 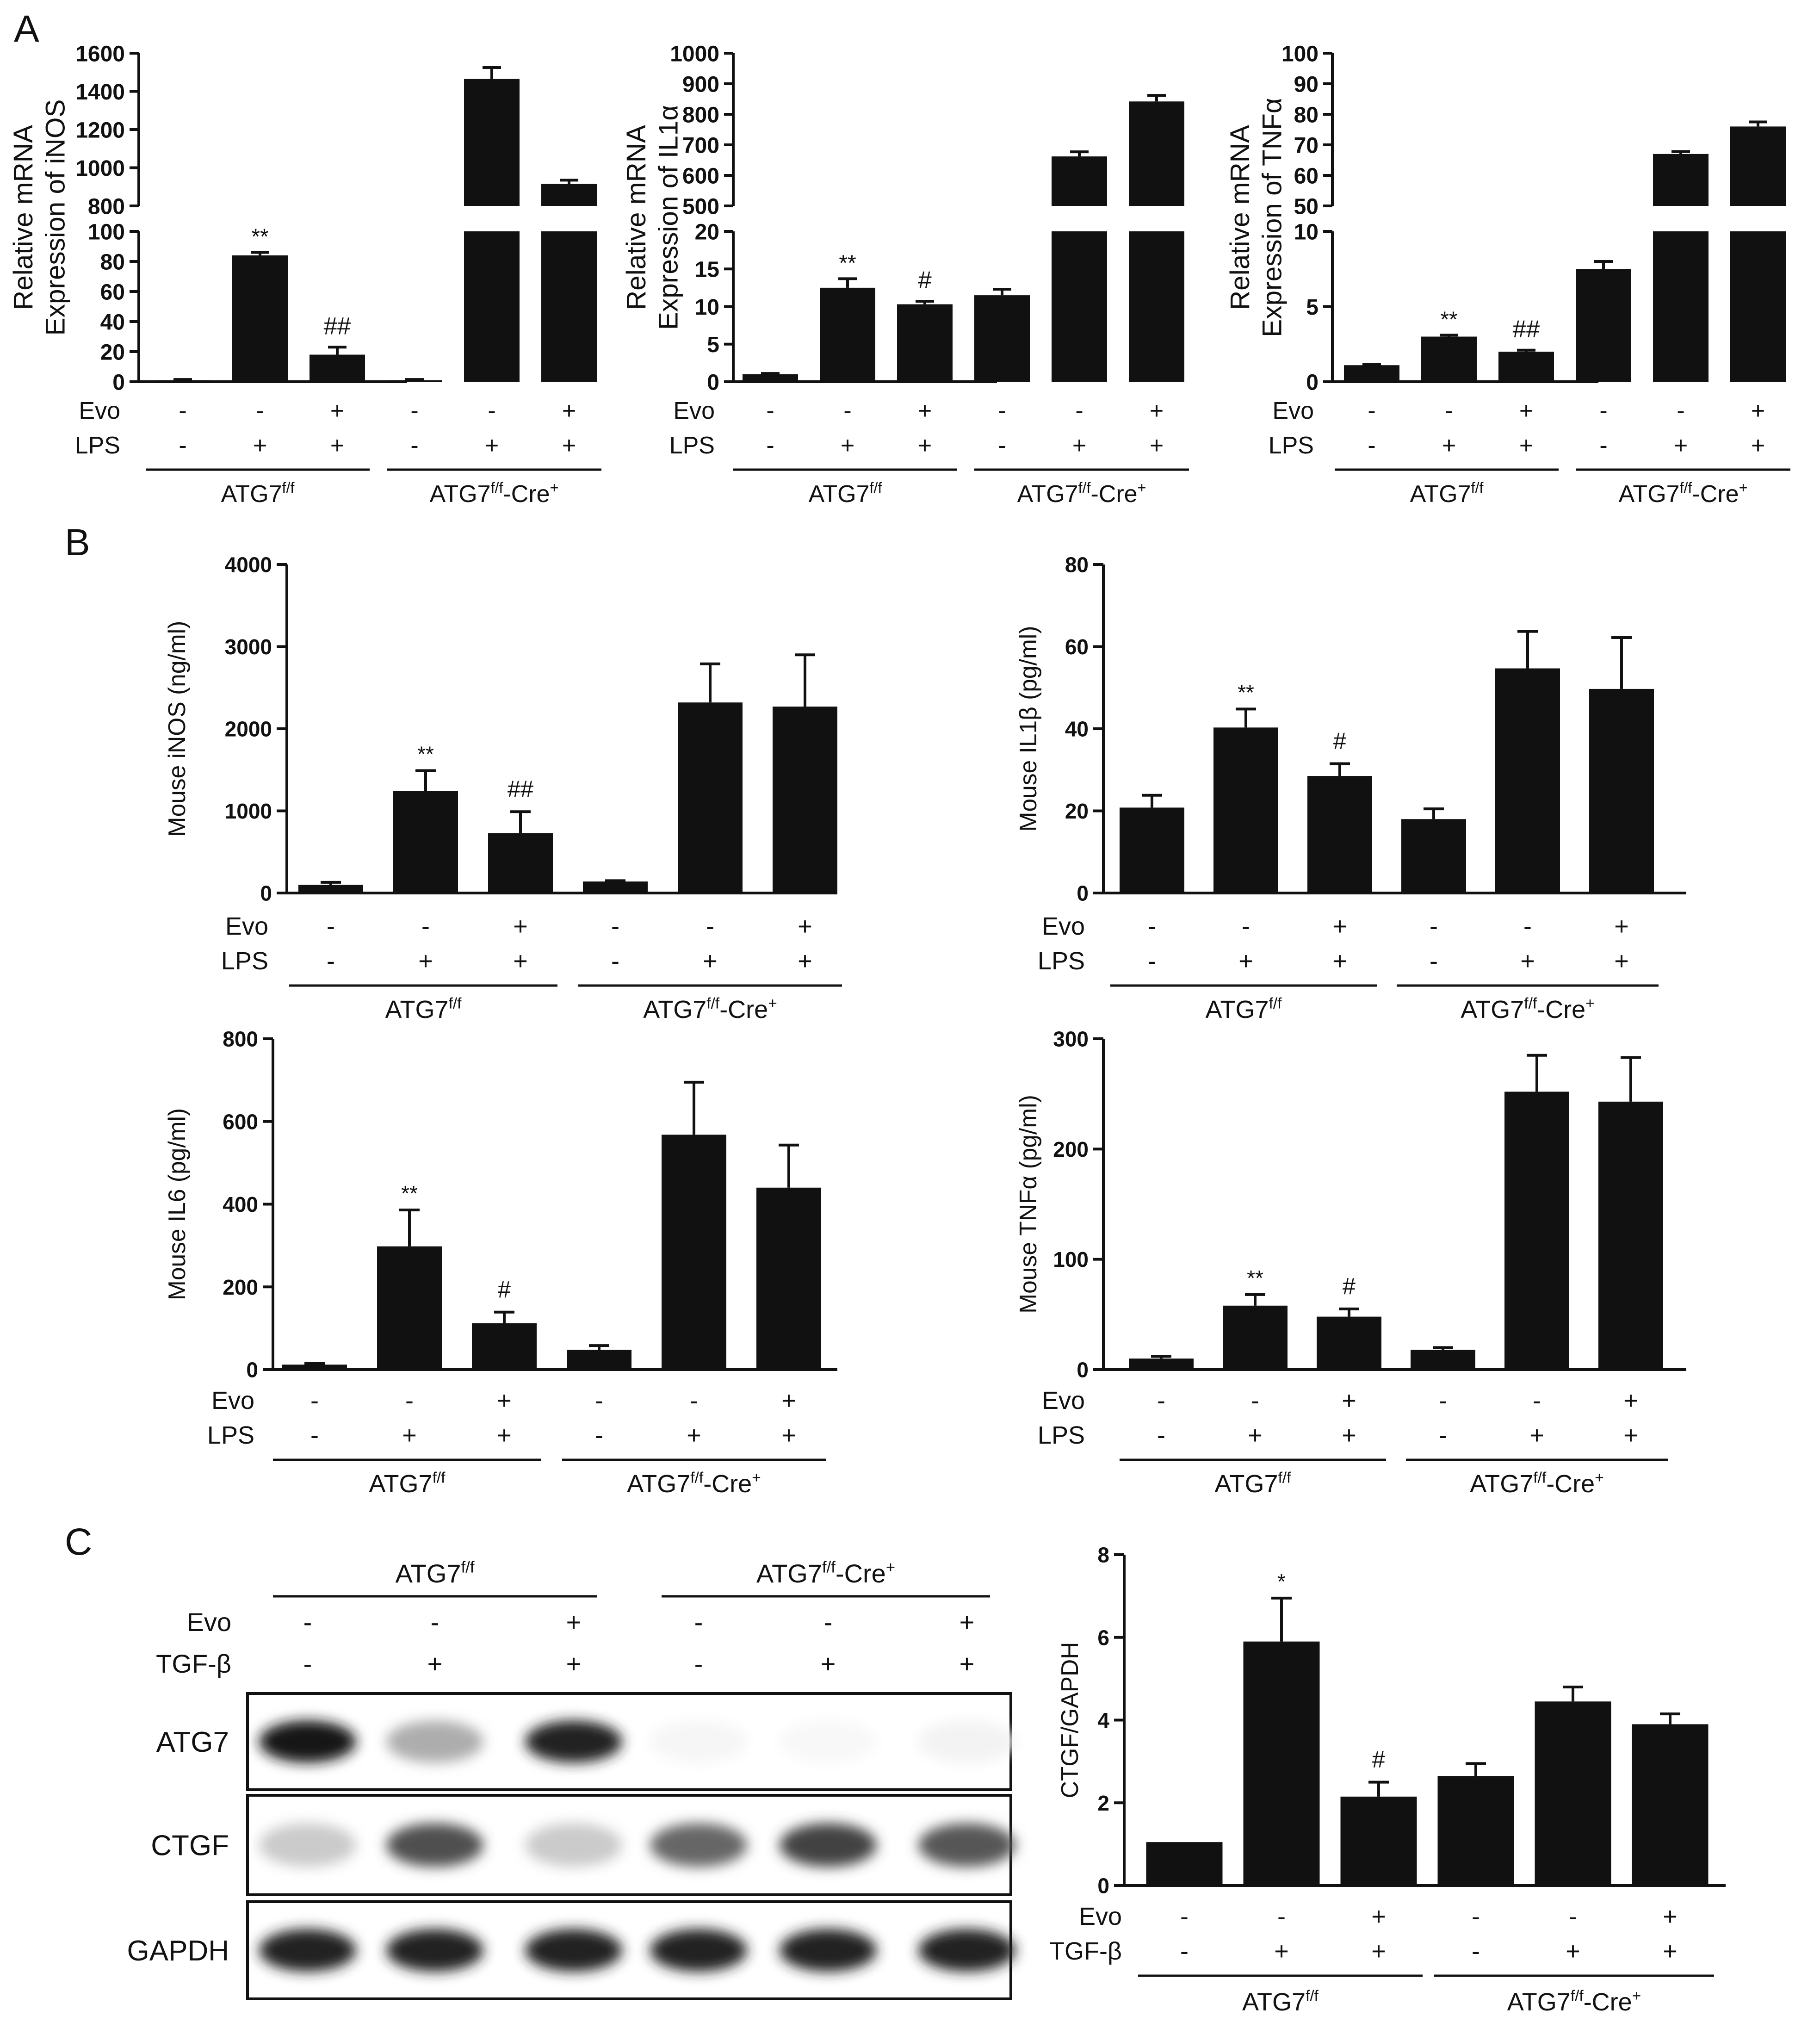 I want to click on panel-b-chart-1-group-label-1: ATG7f/f-Cre+, so click(x=710, y=1009).